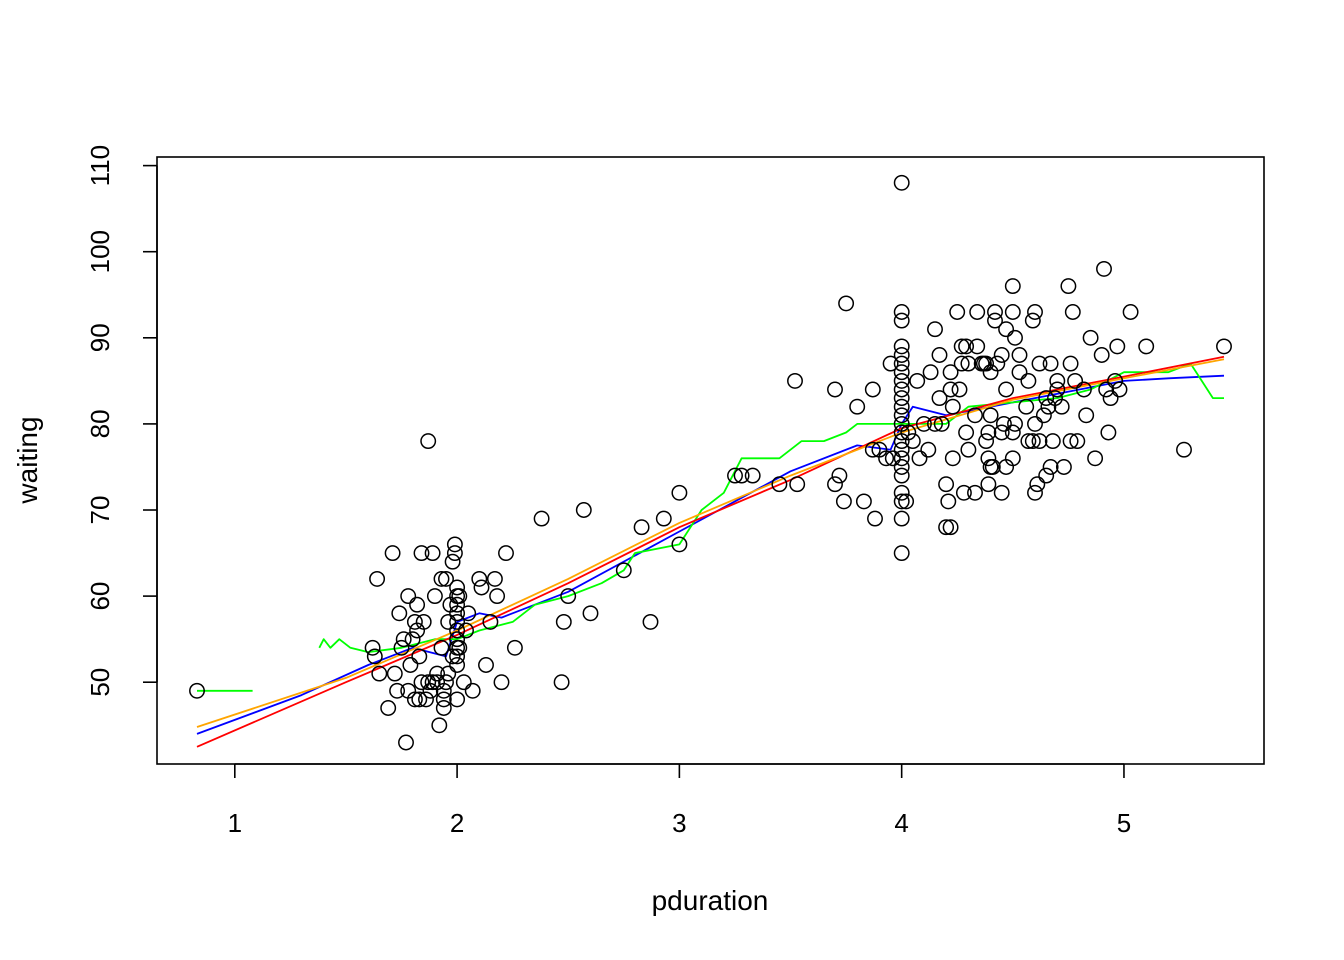 The height and width of the screenshot is (960, 1344). What do you see at coordinates (100, 251) in the screenshot?
I see `y-tick-label: 100` at bounding box center [100, 251].